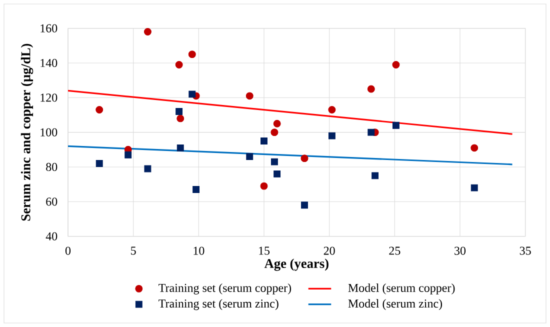  What do you see at coordinates (68, 250) in the screenshot?
I see `x-tick-label: 0` at bounding box center [68, 250].